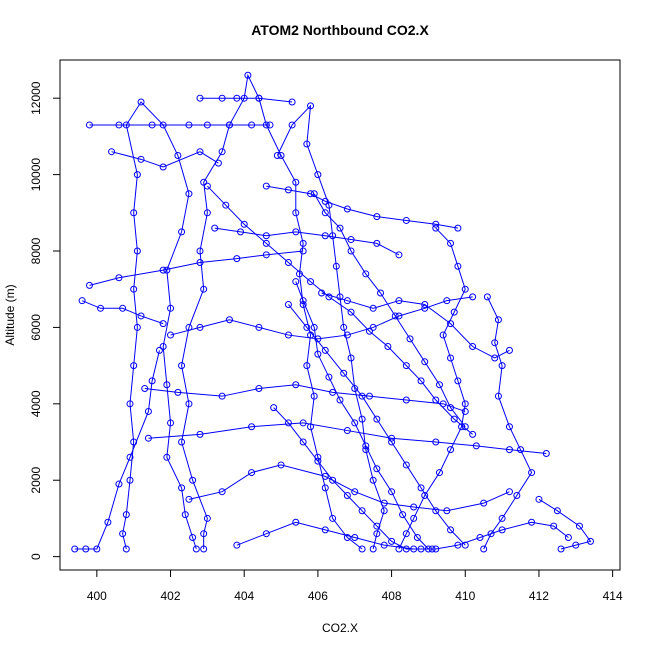 This screenshot has width=650, height=650. Describe the element at coordinates (340, 628) in the screenshot. I see `x-axis-label: CO2.X` at that location.